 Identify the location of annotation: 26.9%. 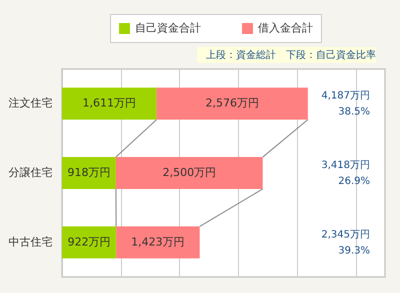
(354, 181).